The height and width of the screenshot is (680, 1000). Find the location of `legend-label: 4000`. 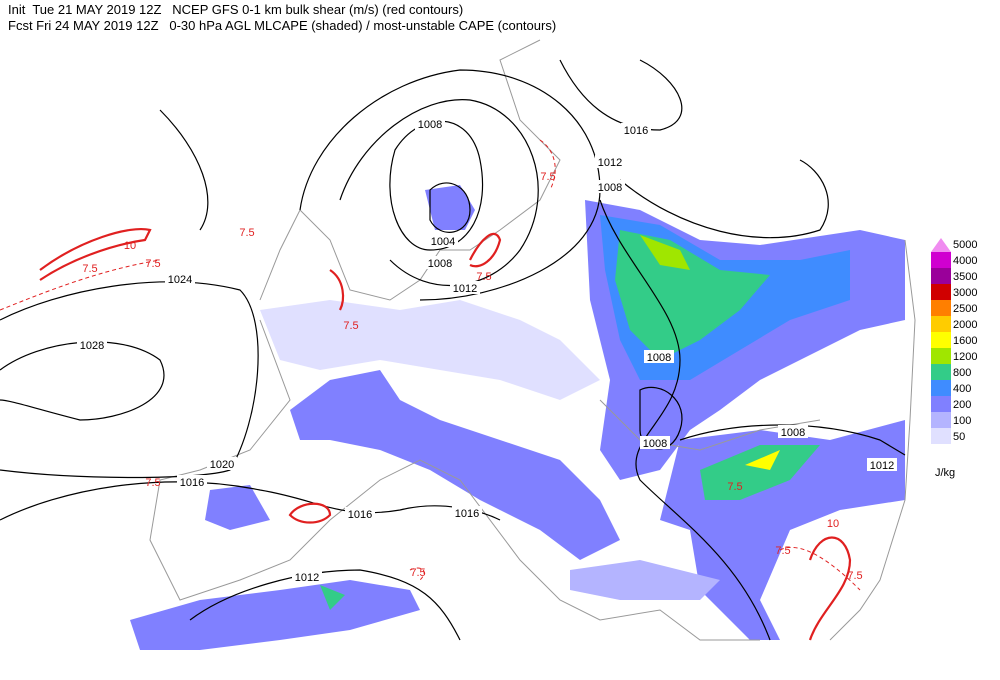

legend-label: 4000 is located at coordinates (965, 261).